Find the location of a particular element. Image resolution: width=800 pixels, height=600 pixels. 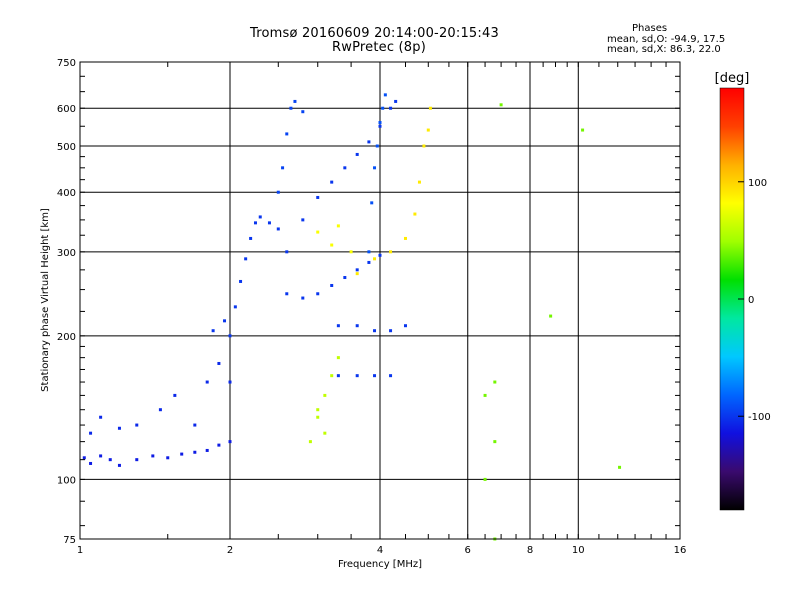

x-tick-label: 2 is located at coordinates (230, 550).